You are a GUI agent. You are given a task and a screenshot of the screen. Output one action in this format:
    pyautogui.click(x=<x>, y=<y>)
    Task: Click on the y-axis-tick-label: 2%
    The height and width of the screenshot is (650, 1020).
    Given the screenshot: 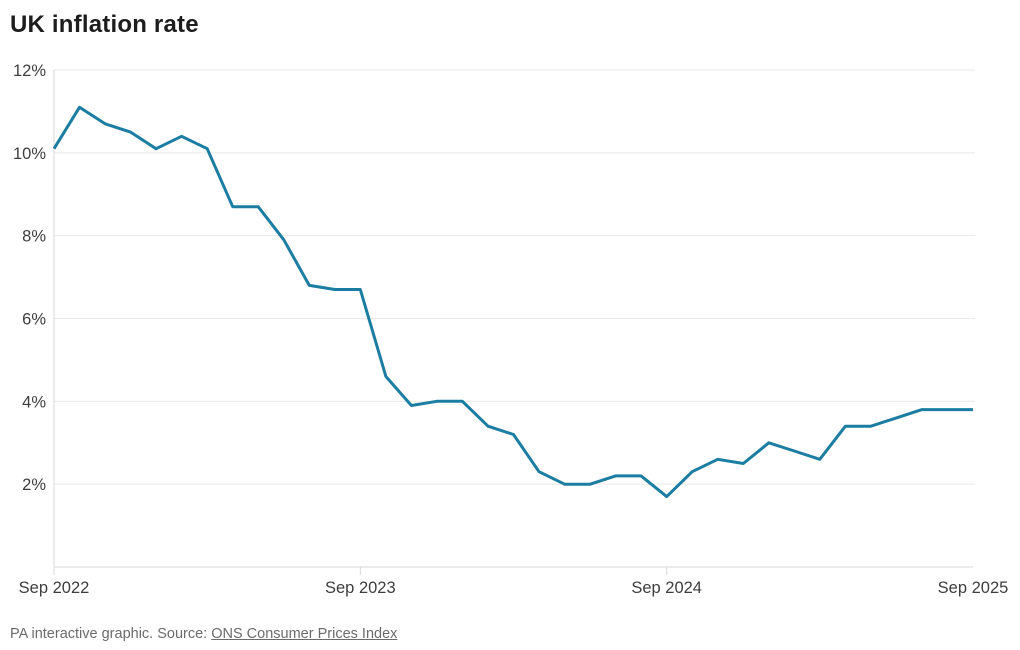 What is the action you would take?
    pyautogui.click(x=34, y=485)
    